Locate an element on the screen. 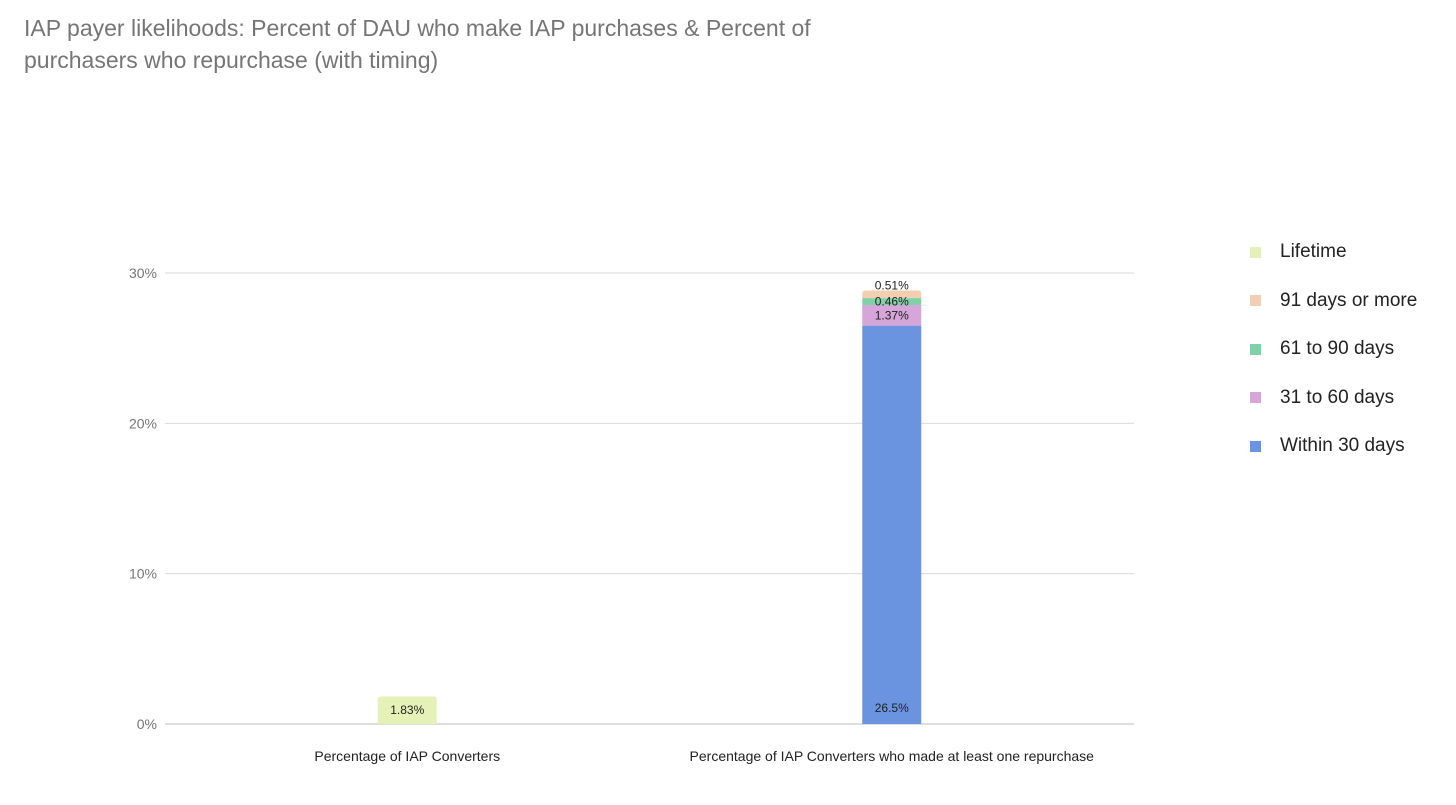 This screenshot has width=1456, height=805. legend-label: Within 30 days is located at coordinates (1342, 446).